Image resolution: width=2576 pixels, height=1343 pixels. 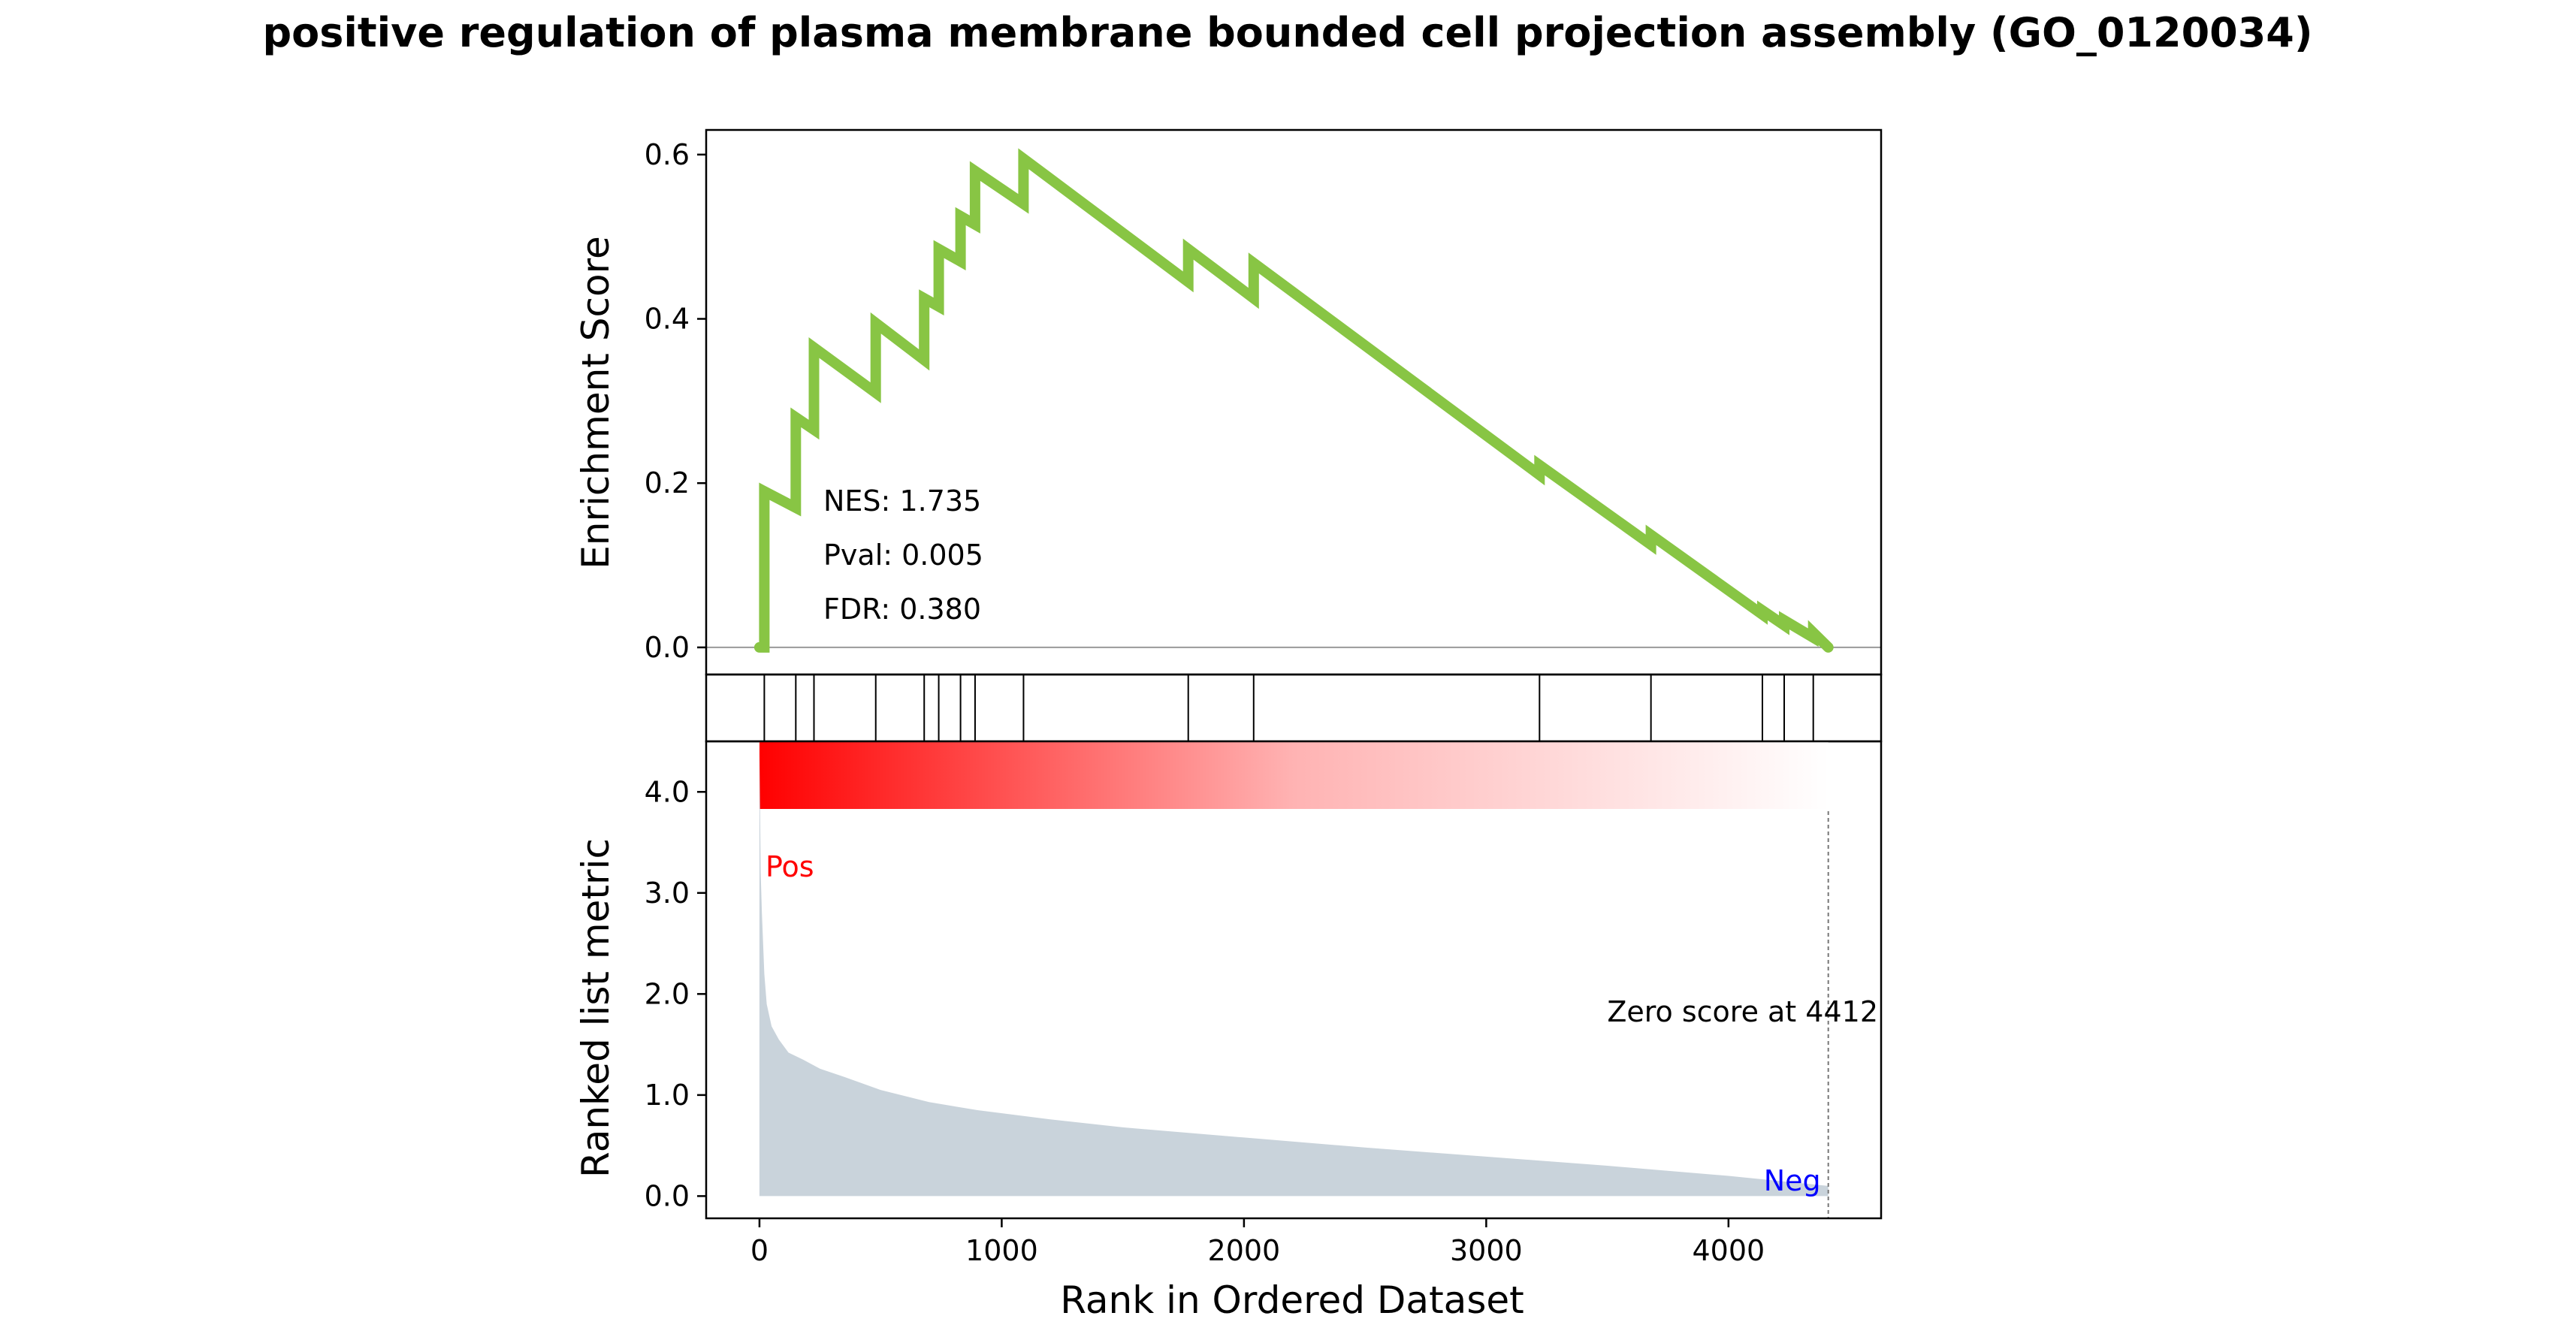 I want to click on y-tick-label-enrichment: 0.0, so click(x=667, y=647).